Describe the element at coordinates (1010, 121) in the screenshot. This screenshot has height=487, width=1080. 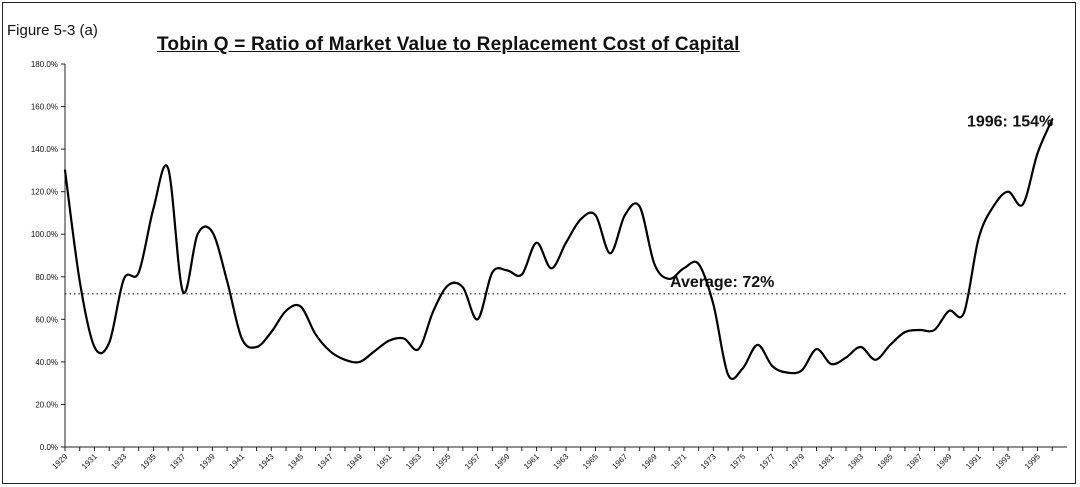
I see `endpoint-annotation: 1996: 154%` at that location.